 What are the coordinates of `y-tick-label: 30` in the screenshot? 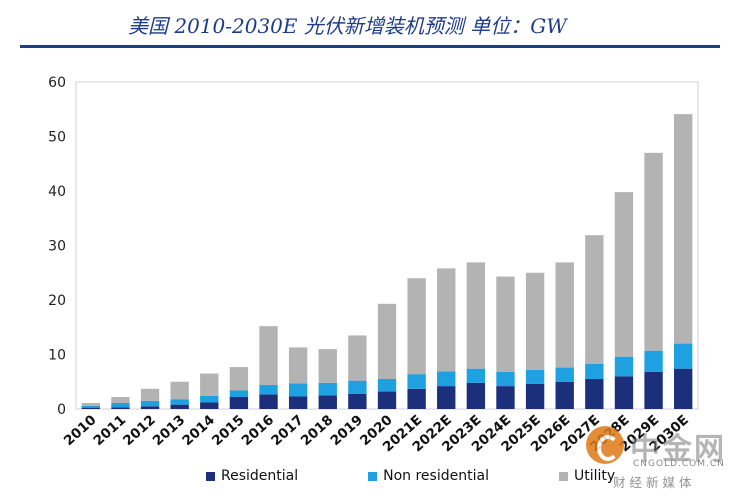 It's located at (57, 247).